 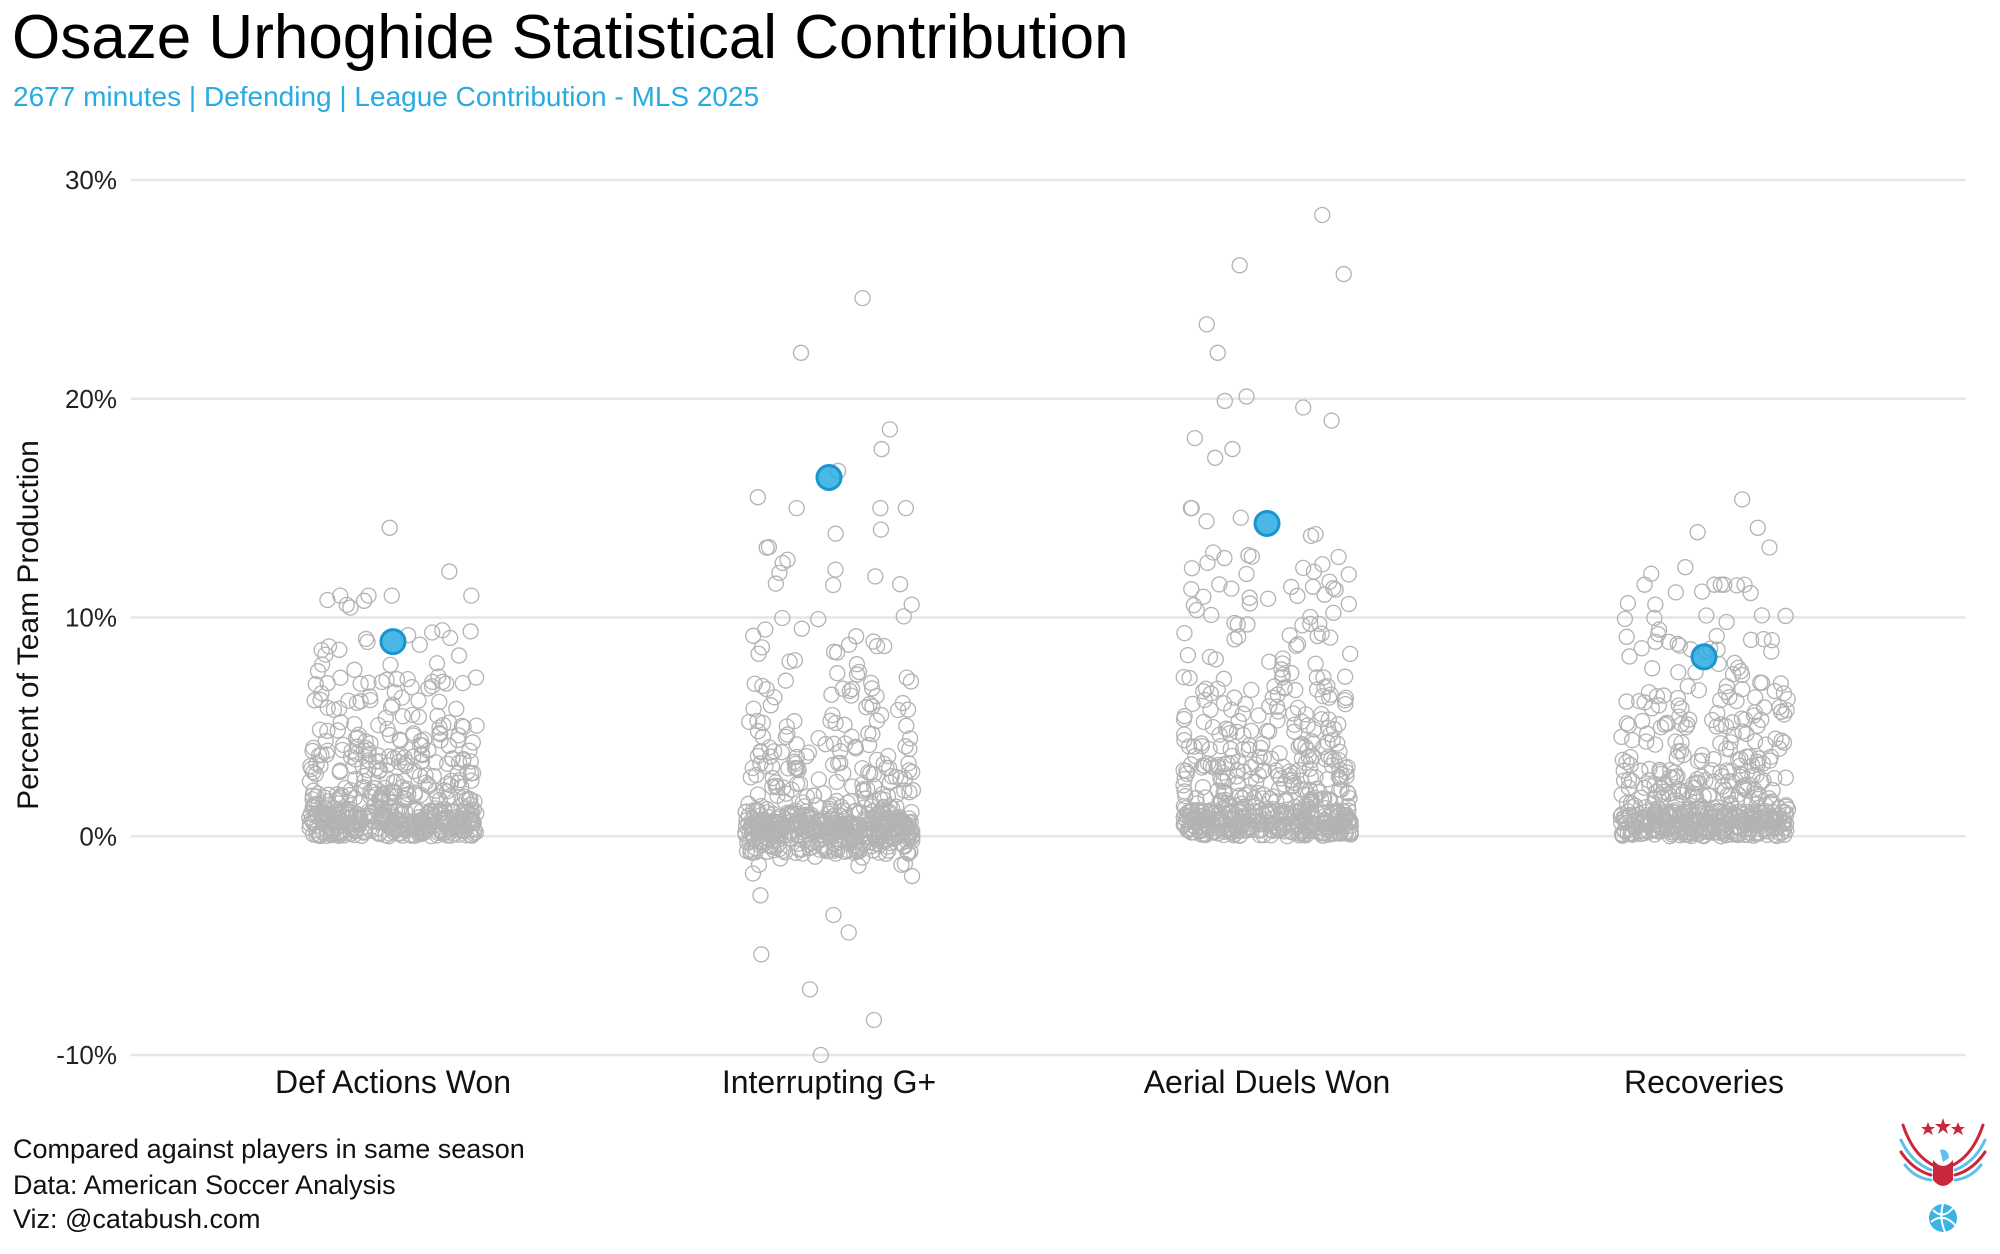 What do you see at coordinates (91, 618) in the screenshot?
I see `y-tick-label: 10%` at bounding box center [91, 618].